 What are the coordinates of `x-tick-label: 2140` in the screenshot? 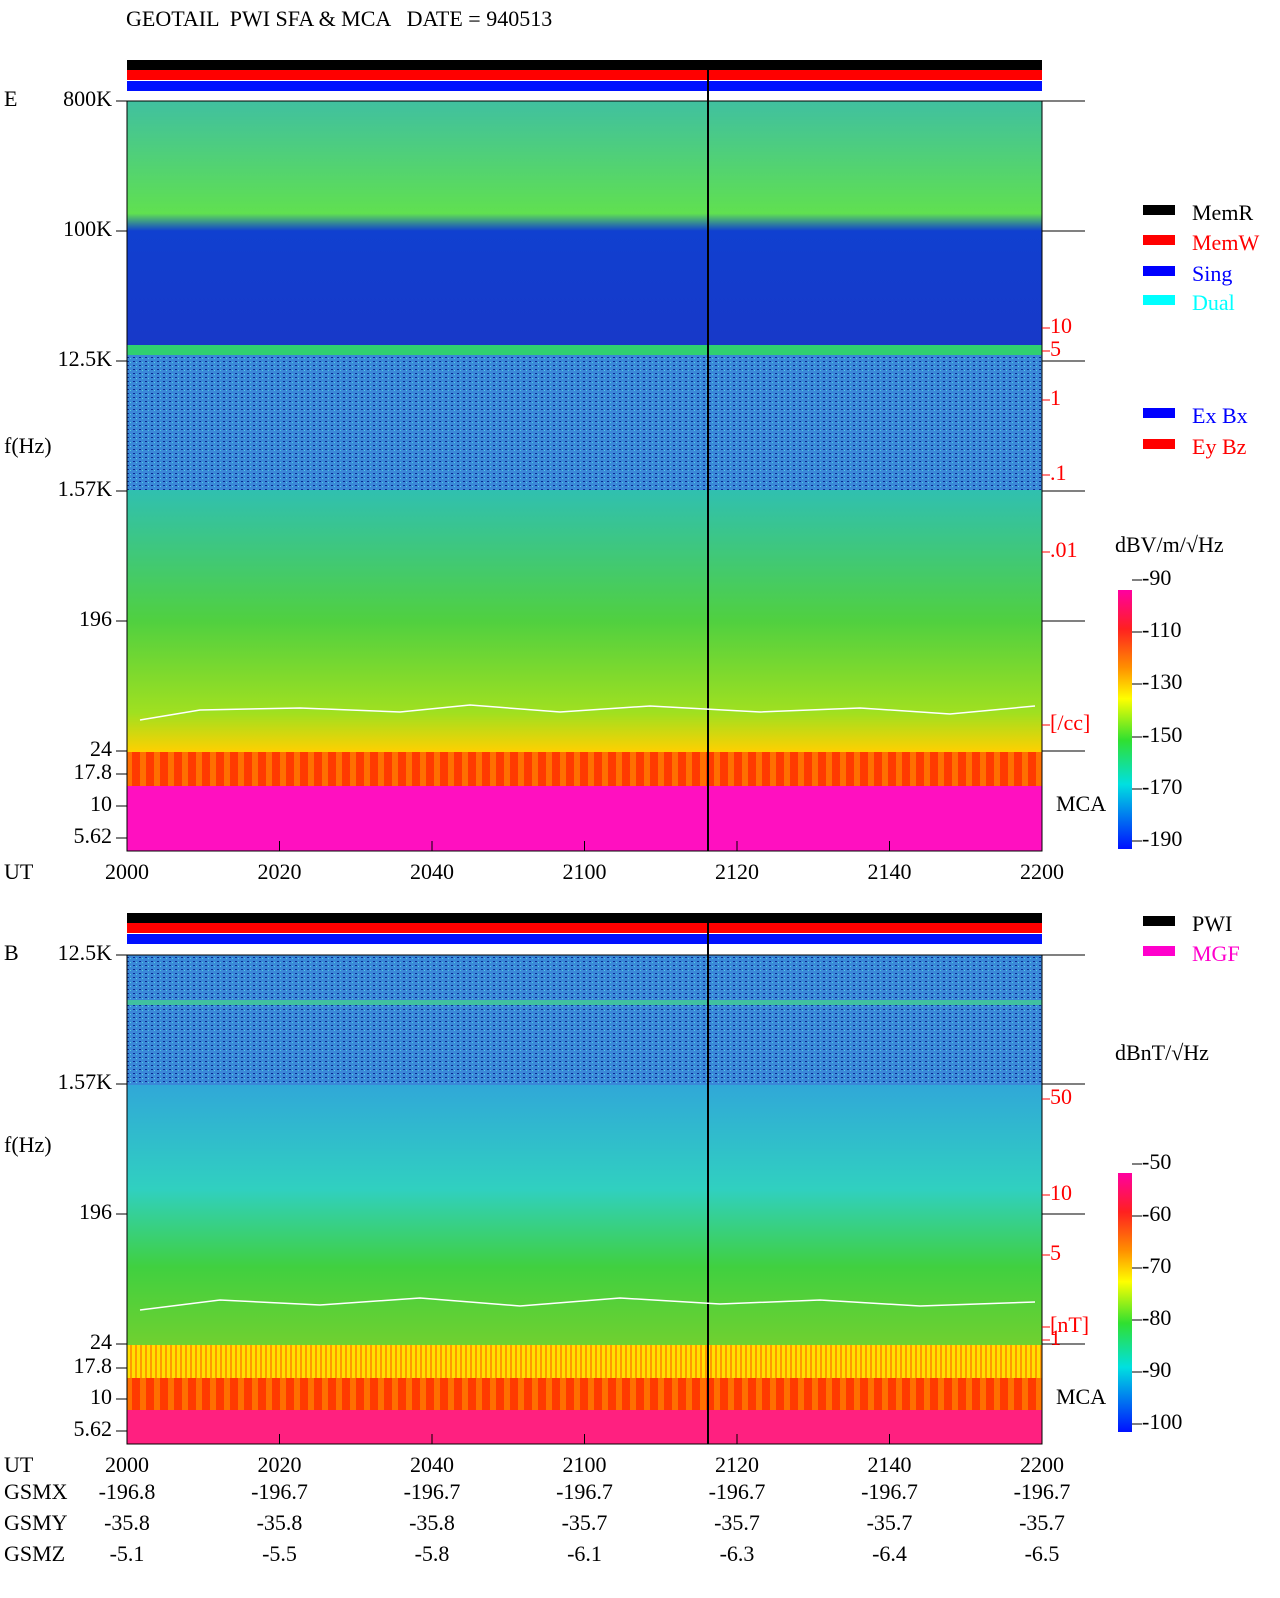 It's located at (890, 1464).